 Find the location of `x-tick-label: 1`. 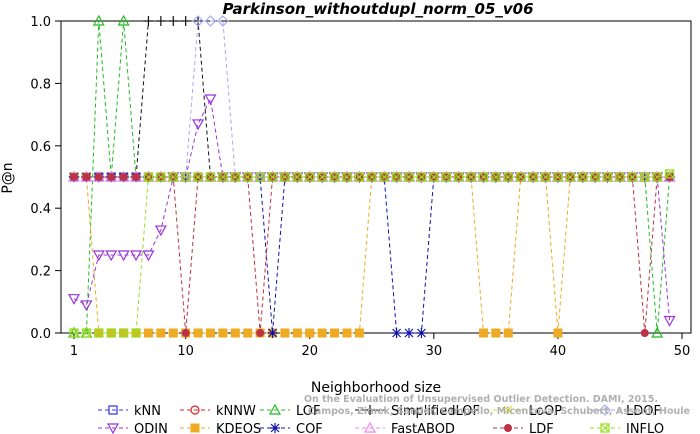

x-tick-label: 1 is located at coordinates (74, 351).